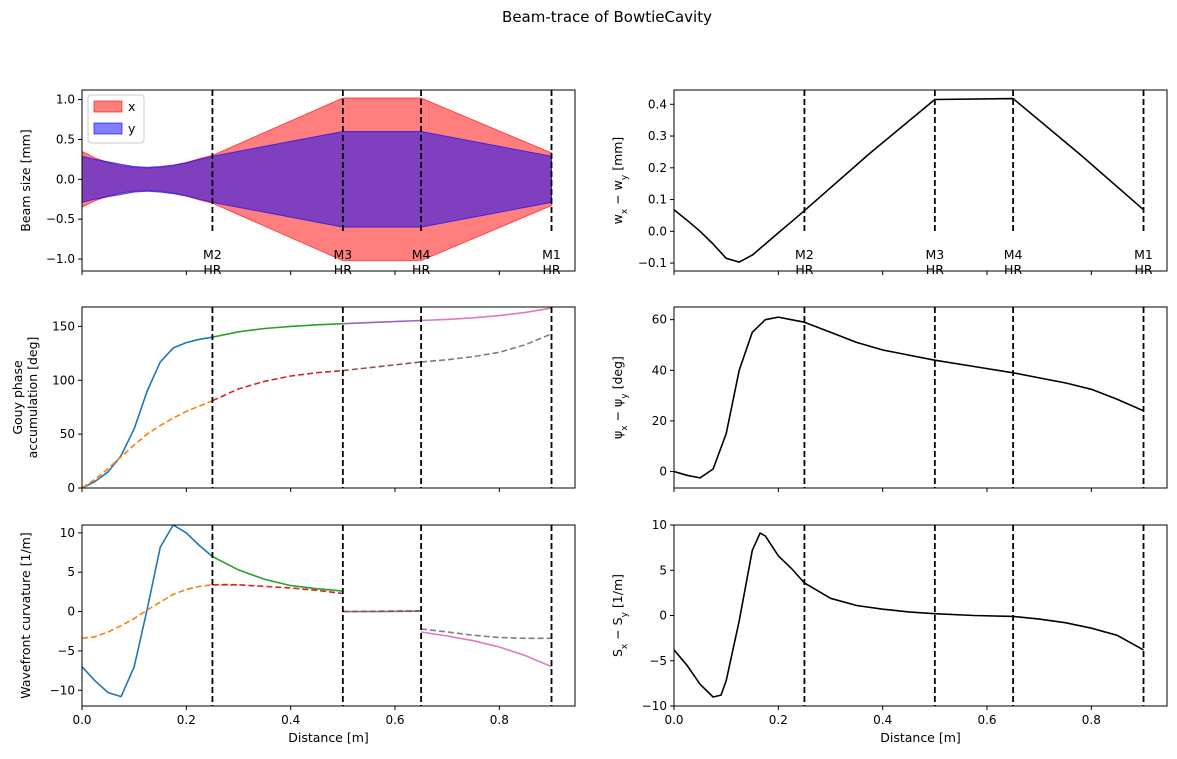 The image size is (1177, 759). Describe the element at coordinates (659, 320) in the screenshot. I see `y-tick-label: 60` at that location.